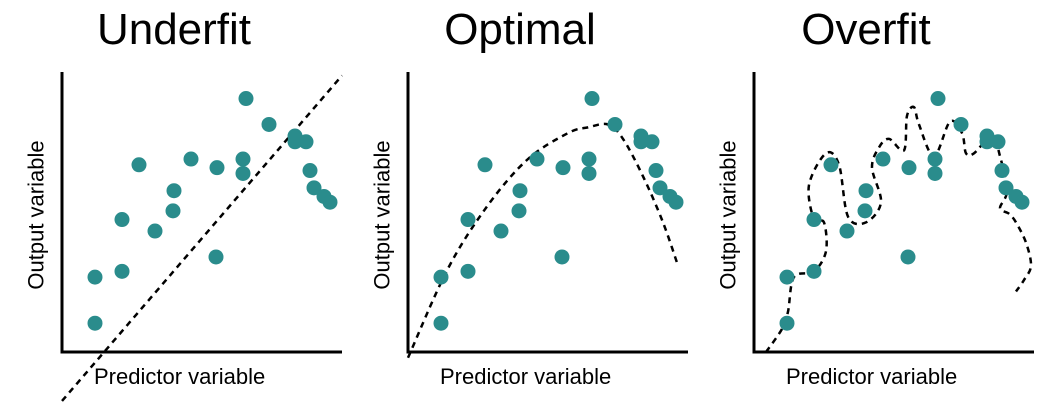  I want to click on chart-title: Underfit, so click(174, 29).